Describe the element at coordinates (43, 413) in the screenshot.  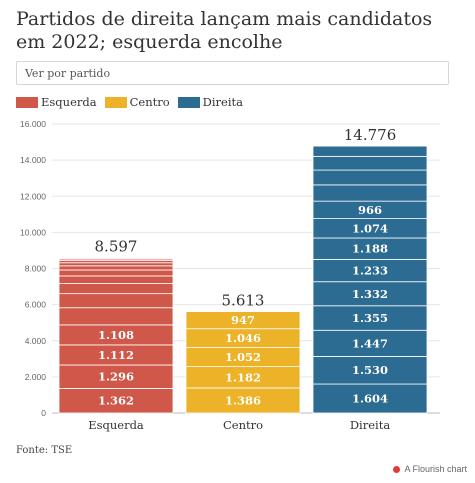
I see `y-tick-label: 0` at that location.